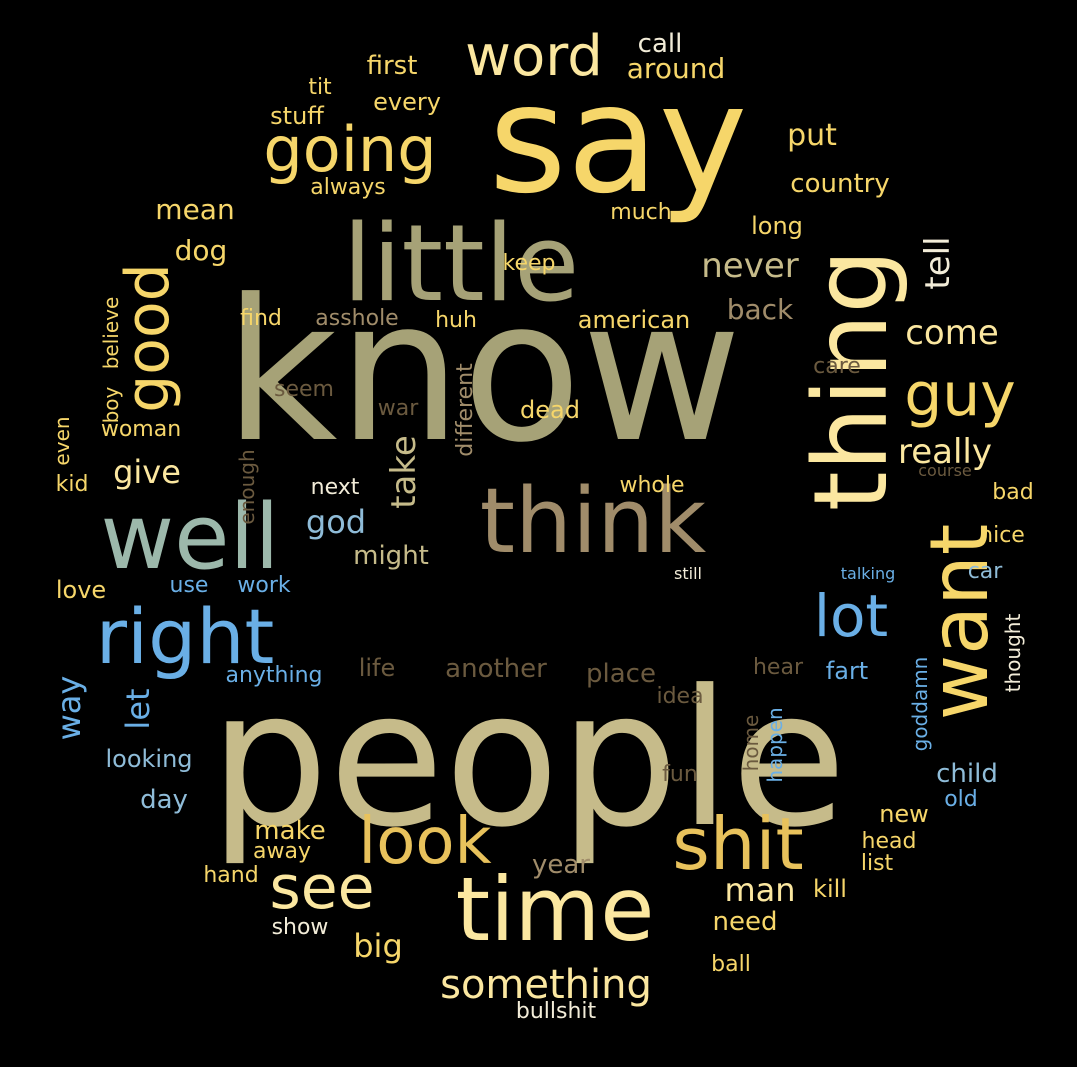  What do you see at coordinates (300, 927) in the screenshot?
I see `word-show: show` at bounding box center [300, 927].